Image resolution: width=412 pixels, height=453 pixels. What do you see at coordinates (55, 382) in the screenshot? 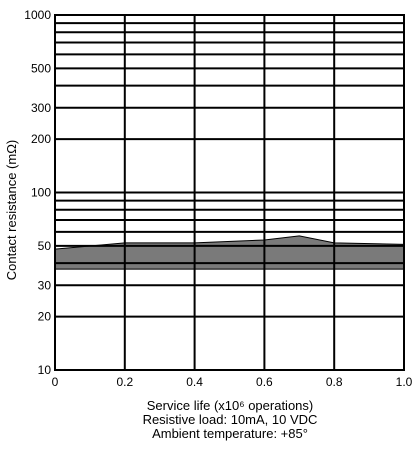
I see `x-tick-label: 0` at bounding box center [55, 382].